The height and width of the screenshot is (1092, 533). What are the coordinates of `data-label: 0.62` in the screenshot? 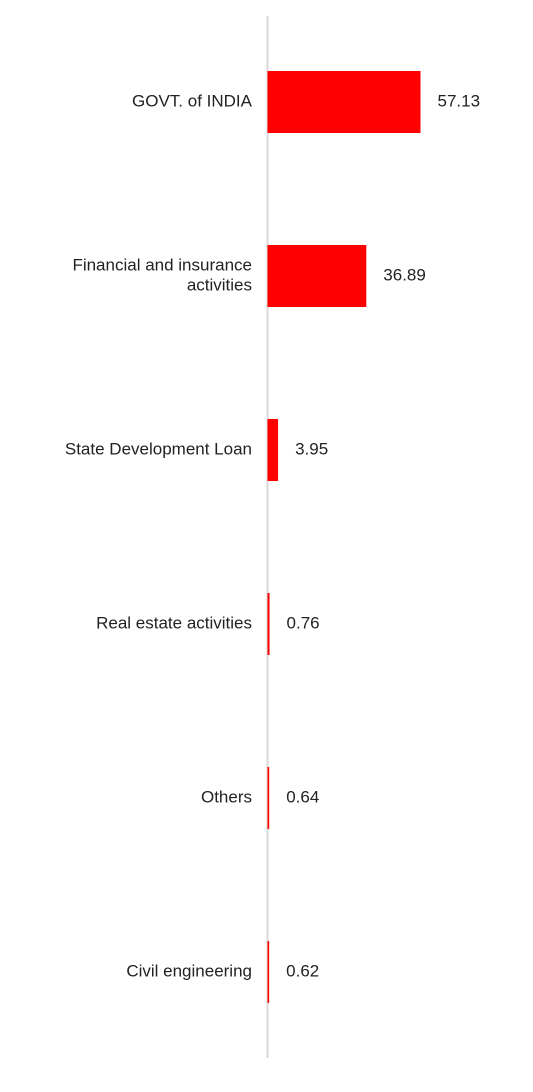 It's located at (302, 970).